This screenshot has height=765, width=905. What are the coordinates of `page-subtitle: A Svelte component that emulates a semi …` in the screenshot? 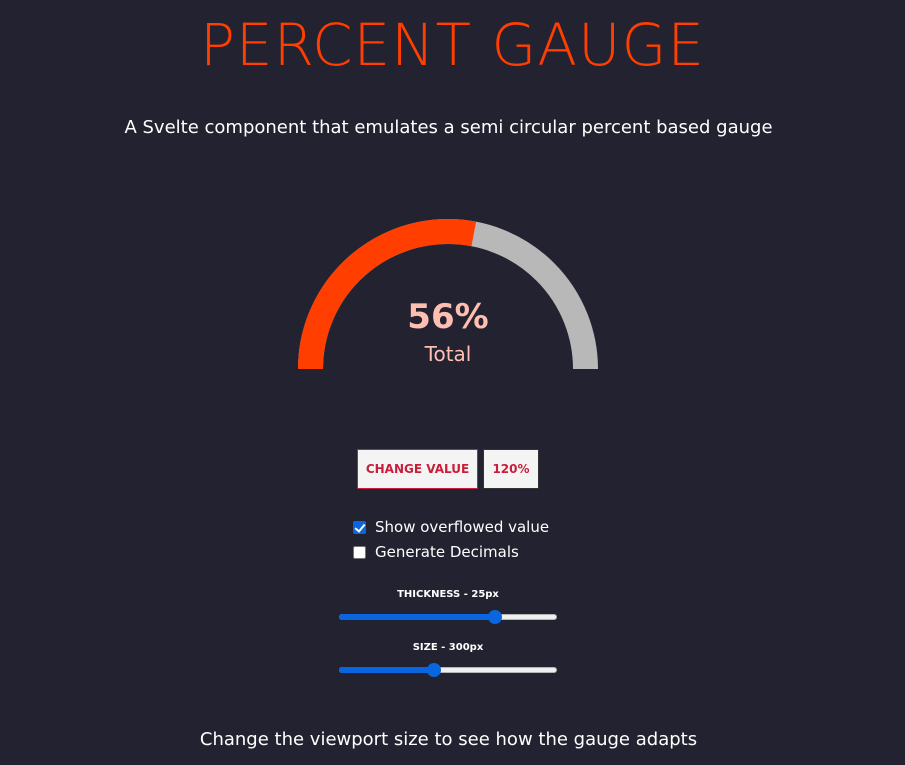 It's located at (448, 127).